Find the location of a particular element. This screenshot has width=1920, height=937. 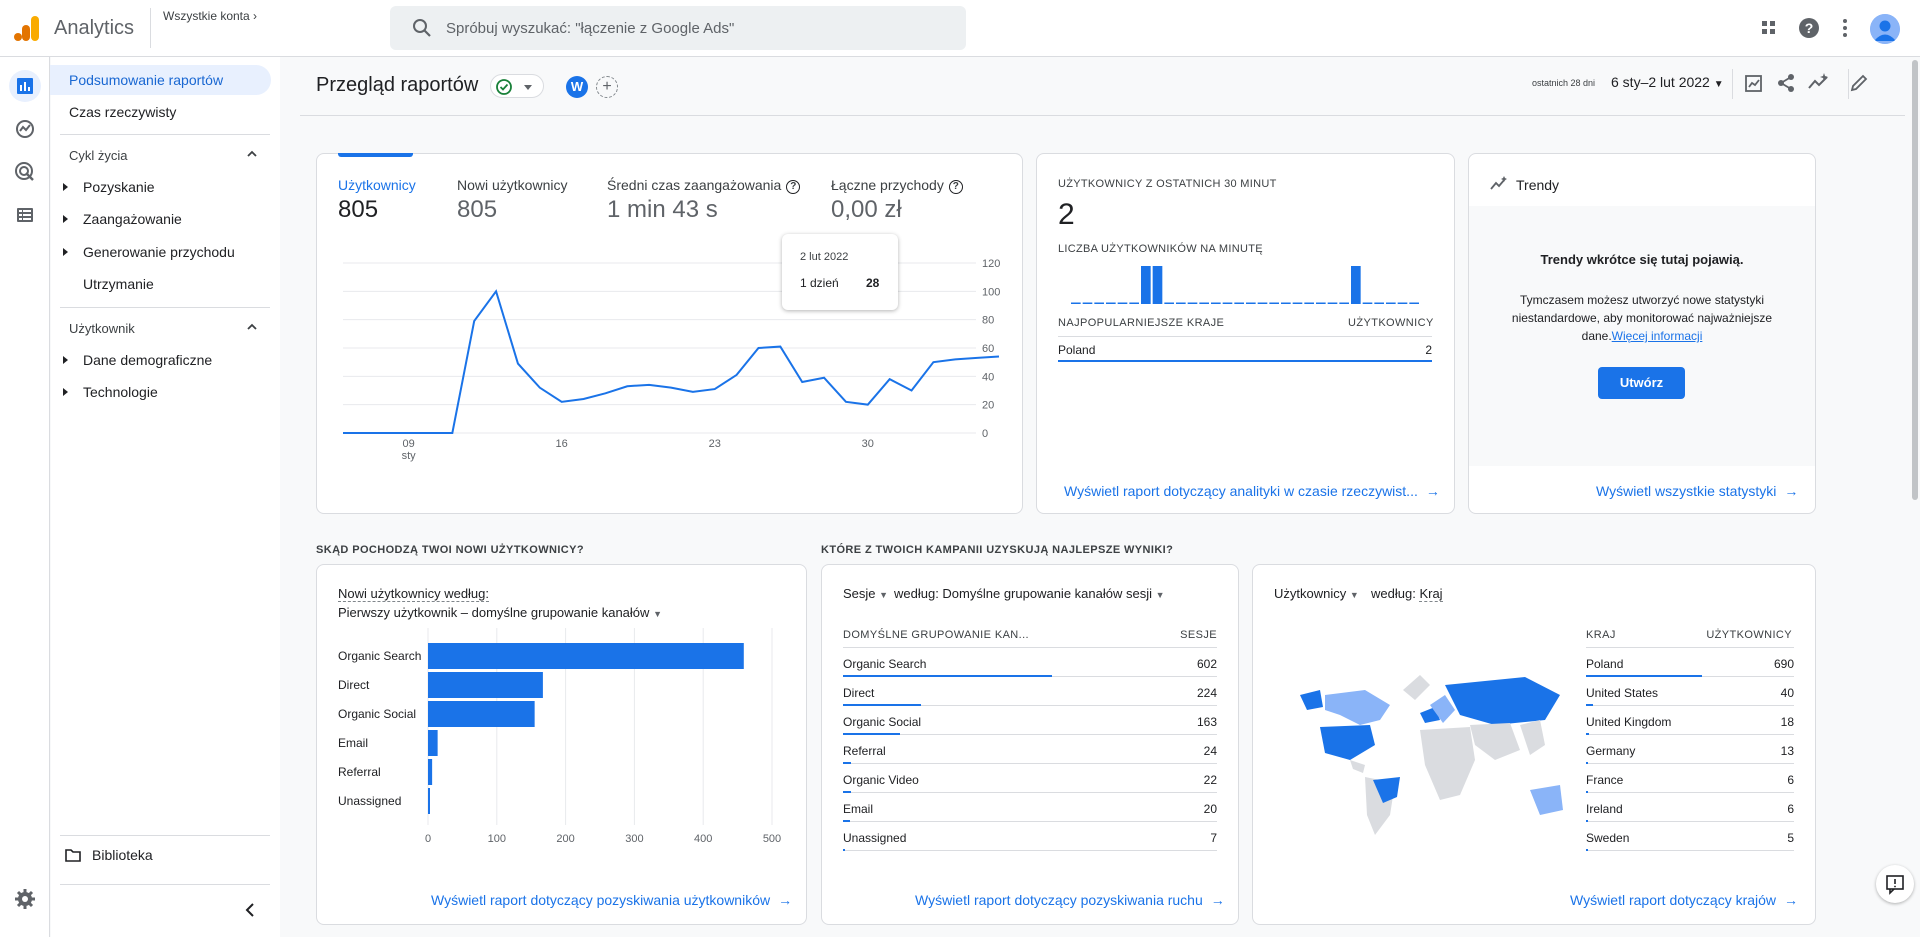

countries-col-users: UŻYTKOWNICY is located at coordinates (1749, 635).